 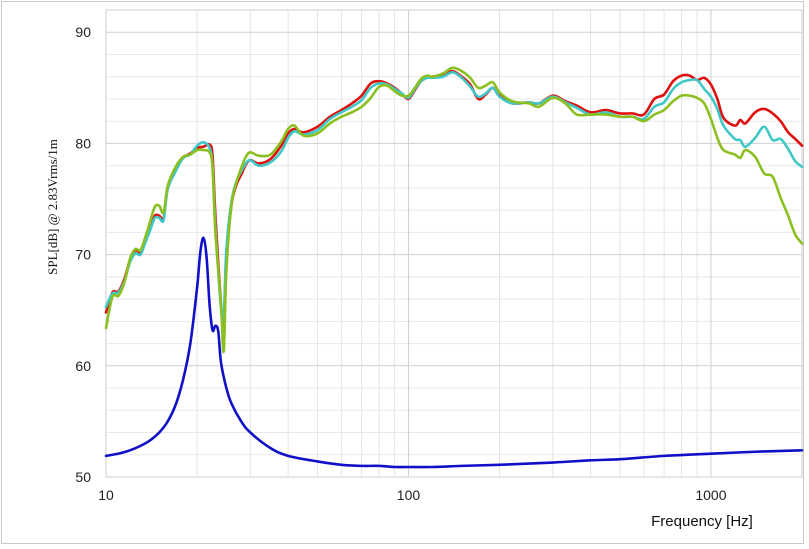 I want to click on y-tick-label: 80, so click(x=83, y=143).